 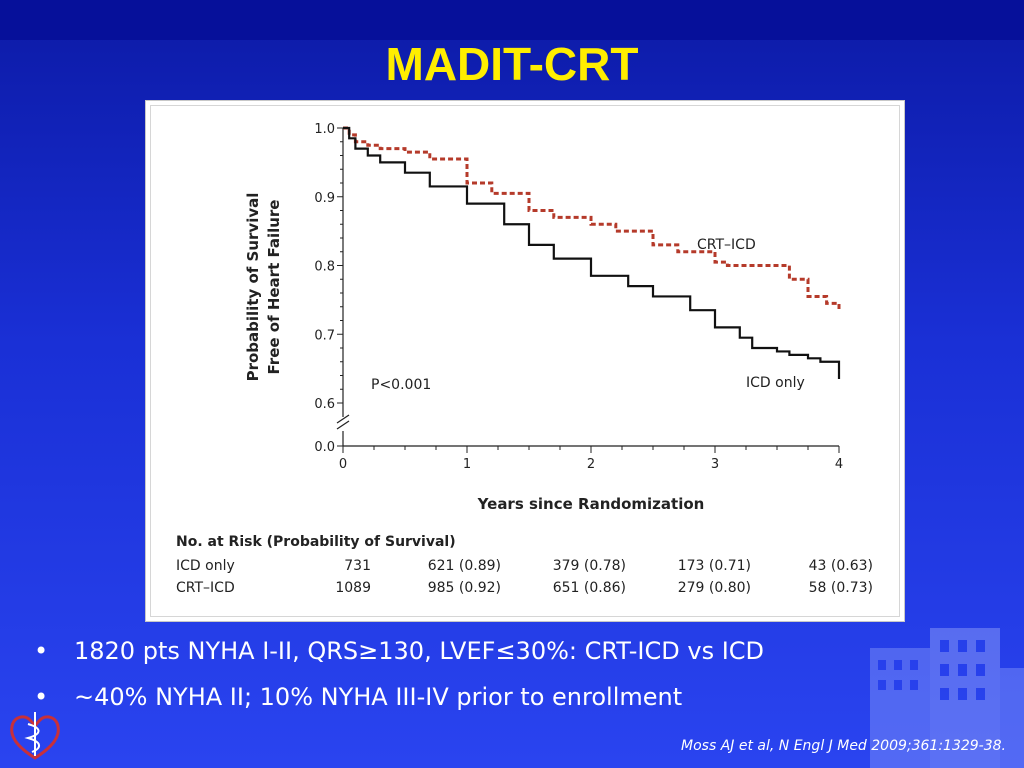 I want to click on risk-table-header: No. at Risk (Probability of Survival), so click(x=316, y=542).